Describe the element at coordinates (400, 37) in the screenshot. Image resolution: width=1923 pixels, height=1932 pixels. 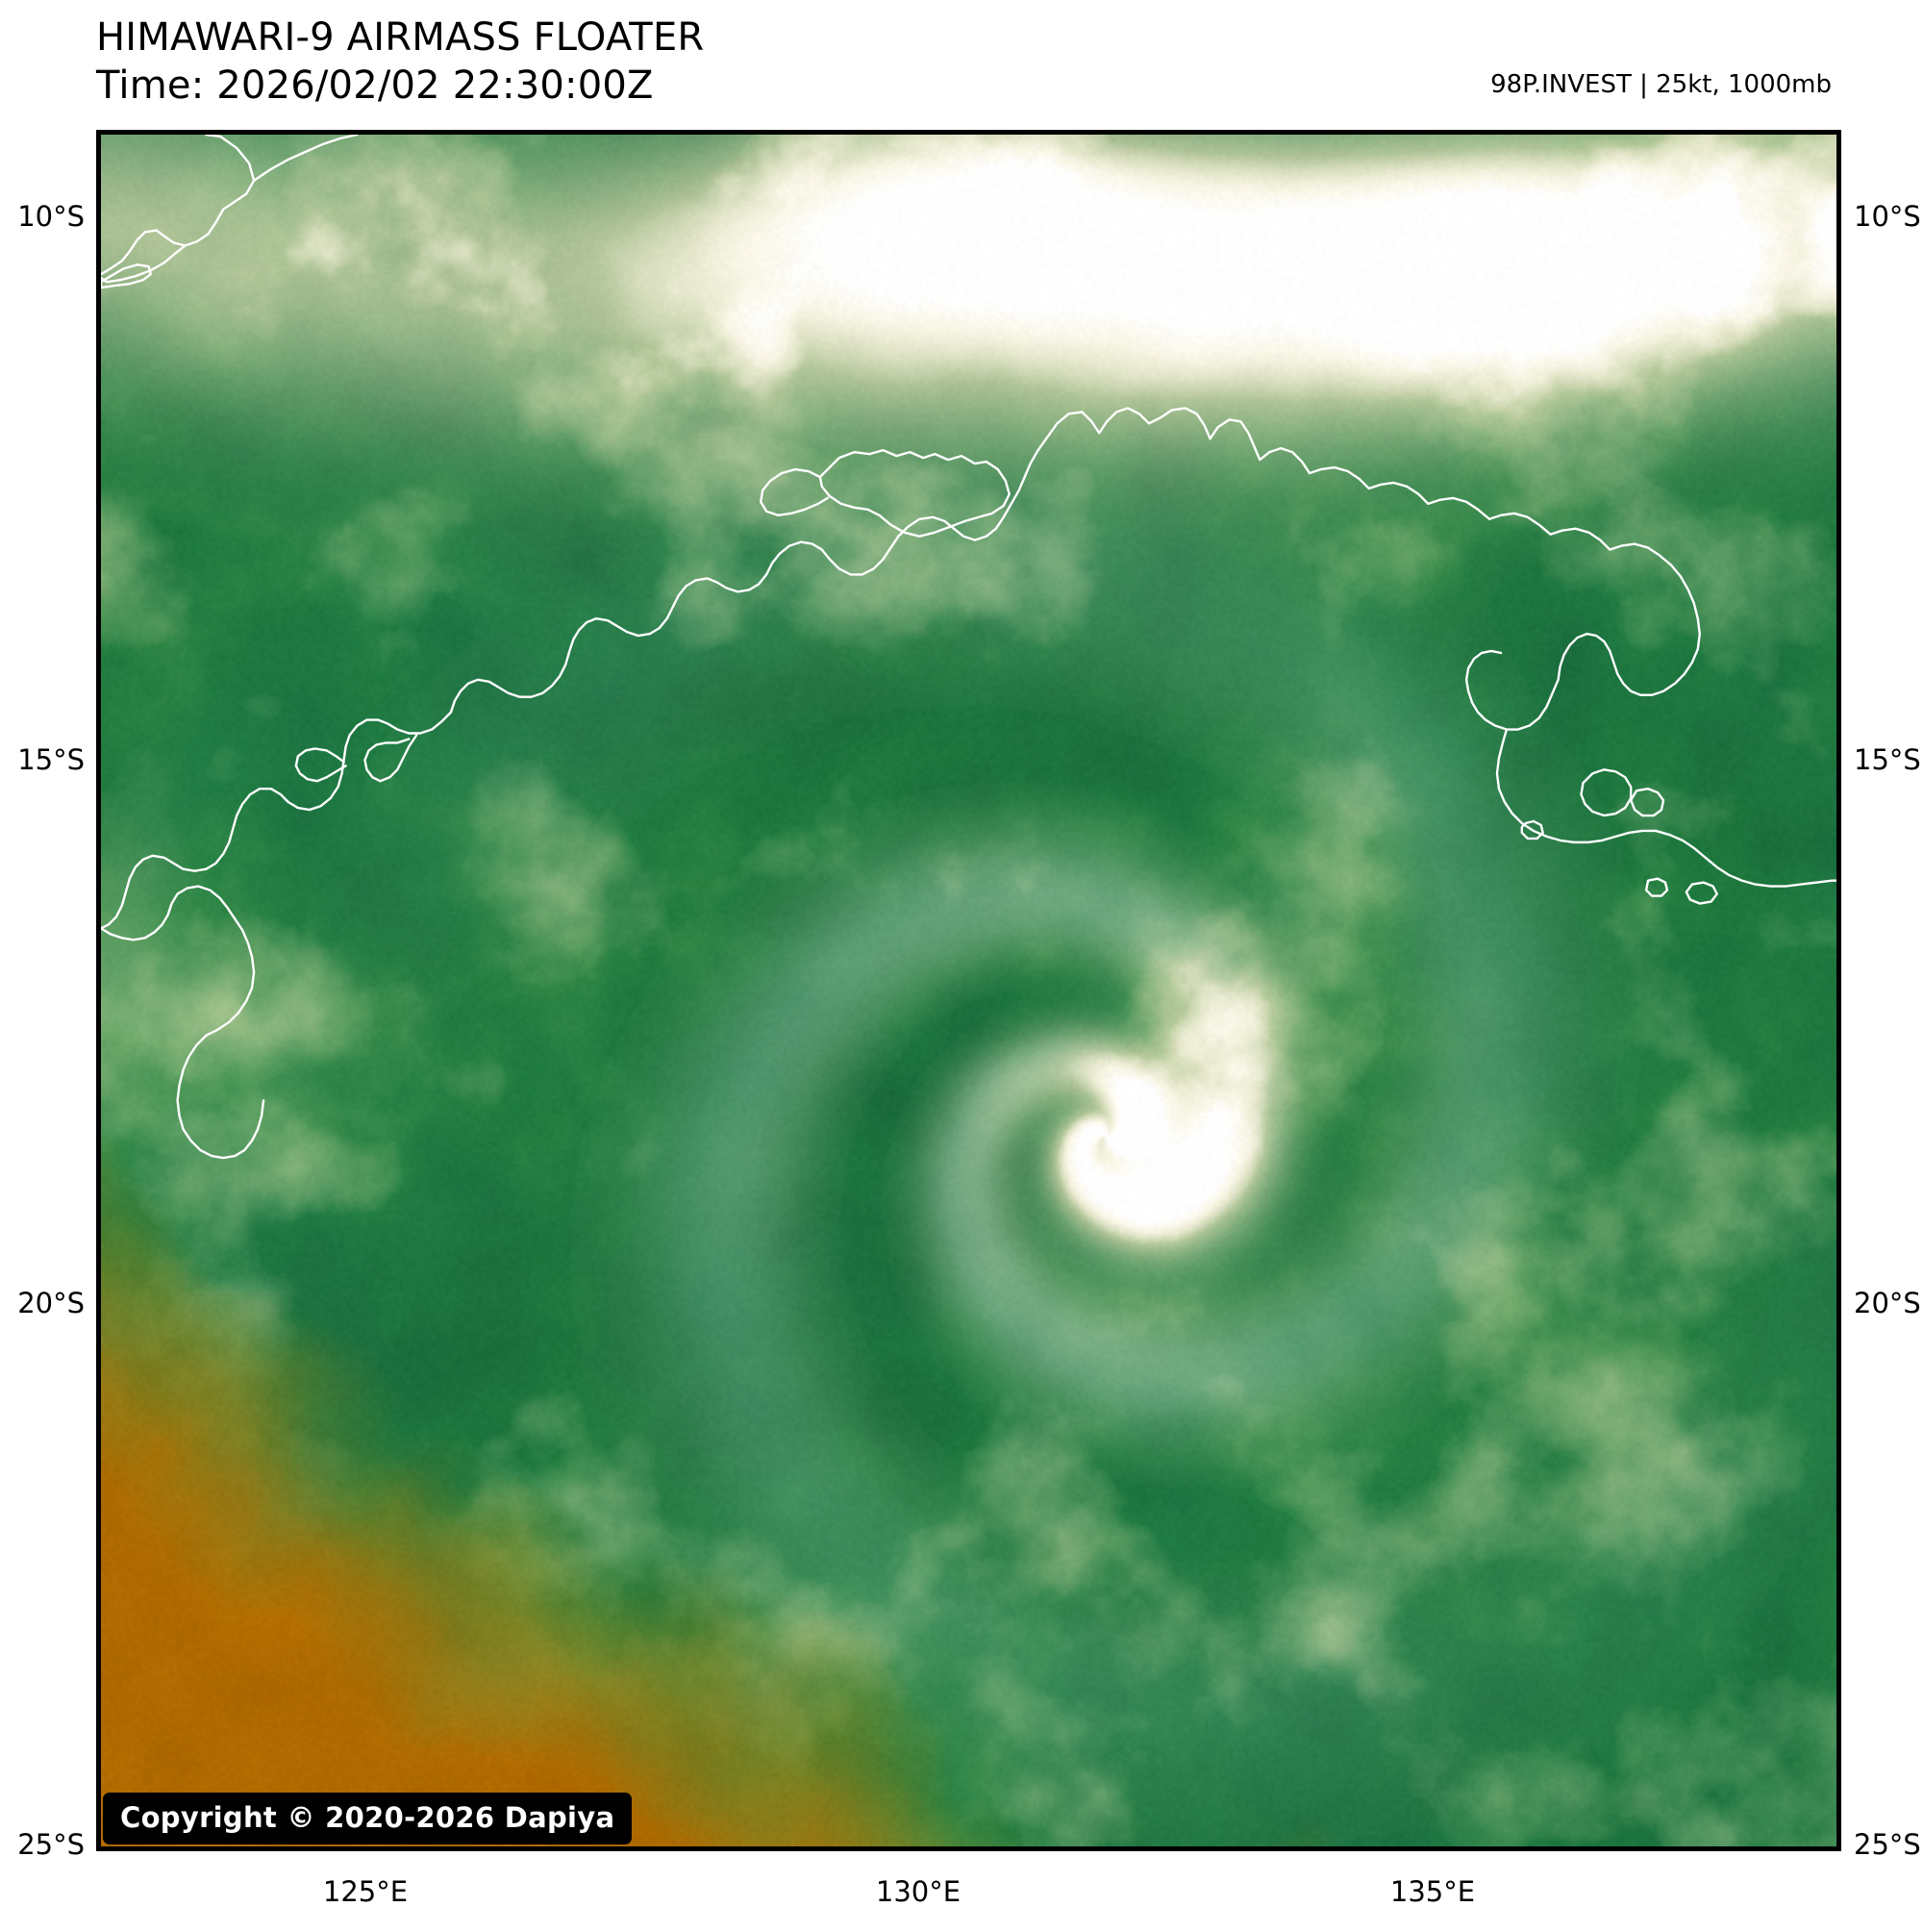
I see `page-title: HIMAWARI-9 AIRMASS FLOATER` at that location.